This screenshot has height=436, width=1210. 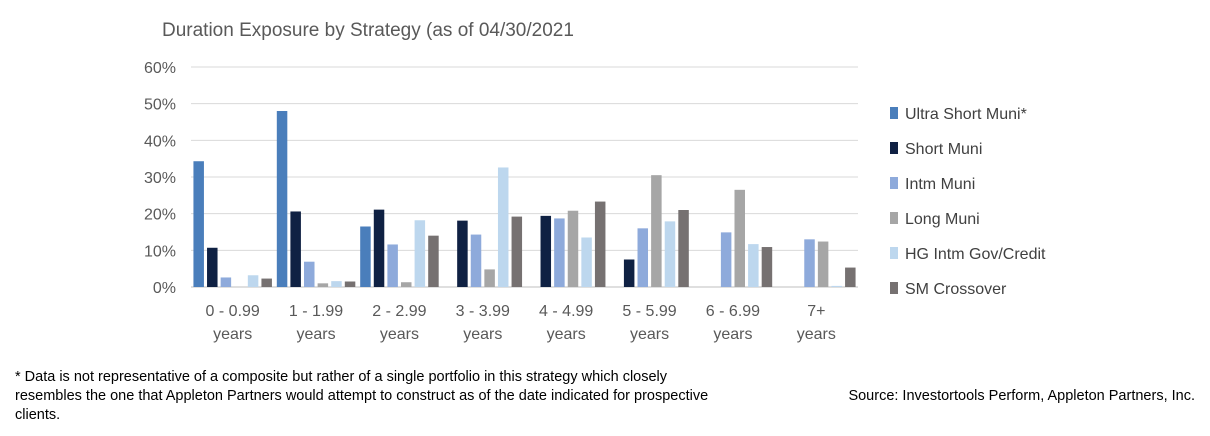 I want to click on x-category-label: 3 - 3.99, so click(x=483, y=311).